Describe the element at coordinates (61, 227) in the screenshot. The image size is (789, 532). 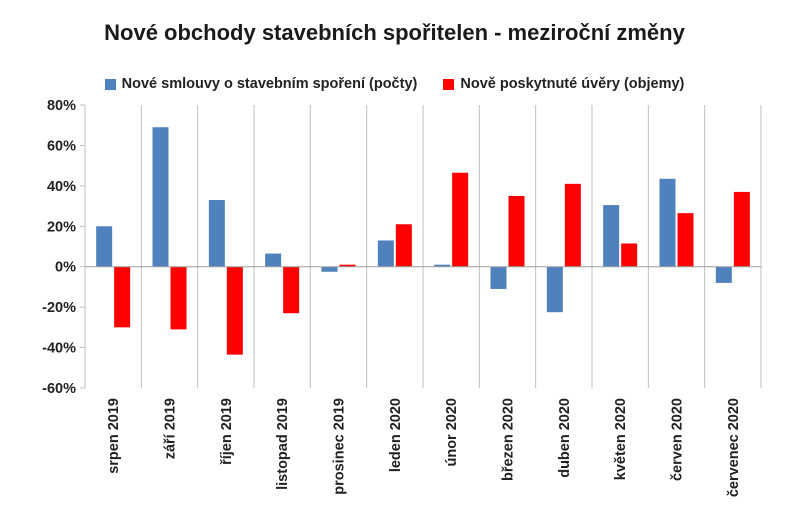
I see `y-tick-label: 20%` at that location.